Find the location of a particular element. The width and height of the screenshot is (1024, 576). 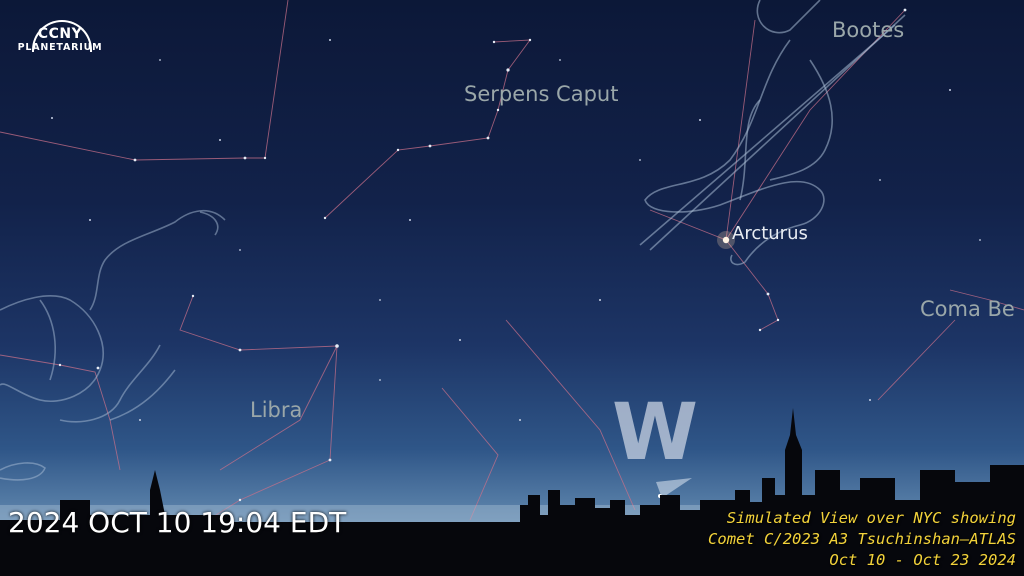

compass-direction: W is located at coordinates (655, 433).